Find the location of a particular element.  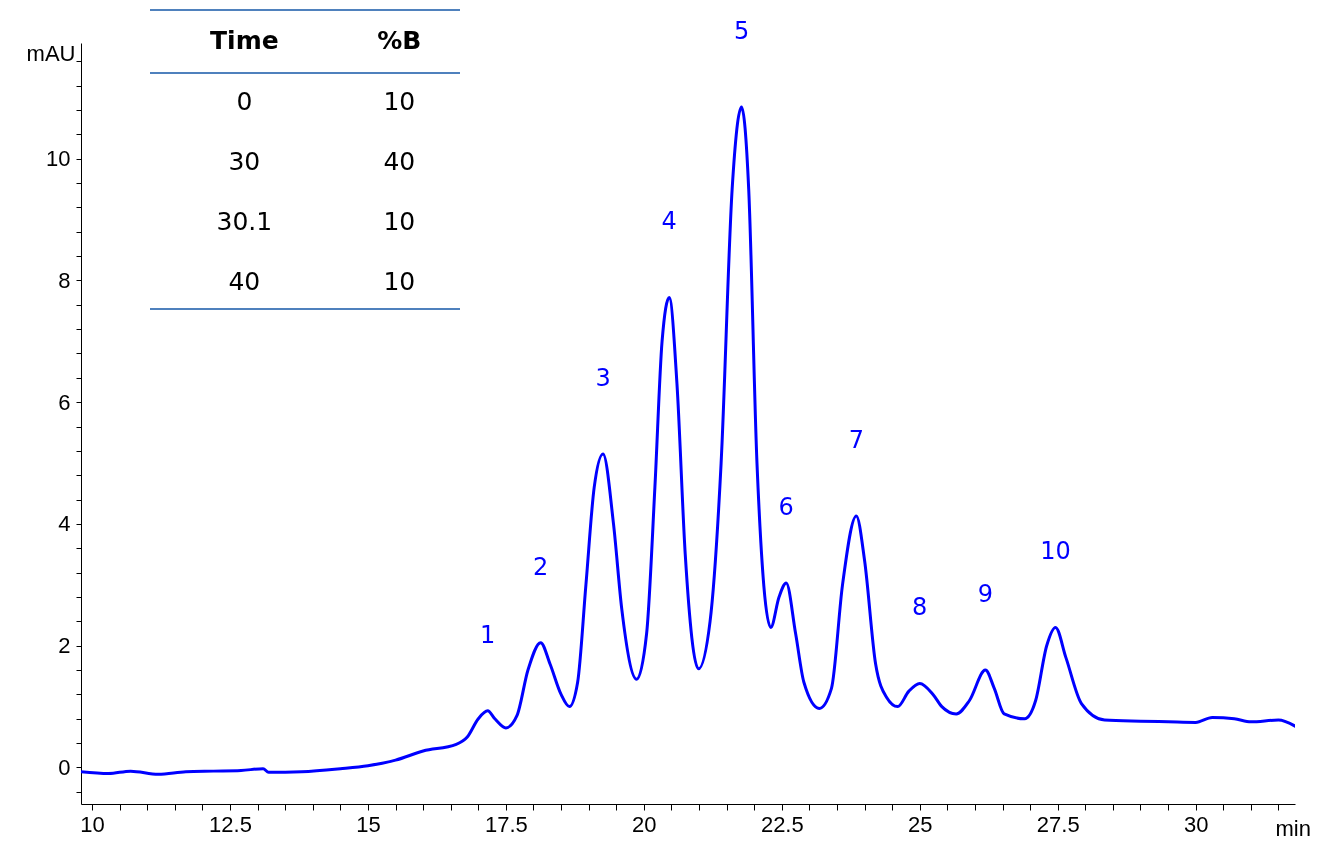

x-tick-label: 25 is located at coordinates (920, 824).